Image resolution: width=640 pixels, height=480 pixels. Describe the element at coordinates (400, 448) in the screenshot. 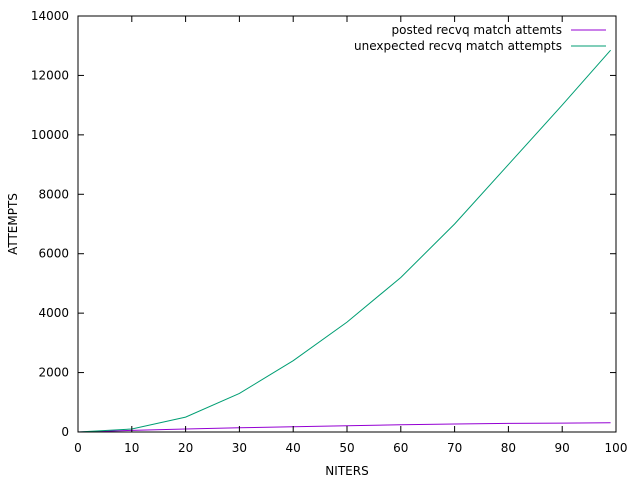

I see `x-tick-label: 60` at that location.